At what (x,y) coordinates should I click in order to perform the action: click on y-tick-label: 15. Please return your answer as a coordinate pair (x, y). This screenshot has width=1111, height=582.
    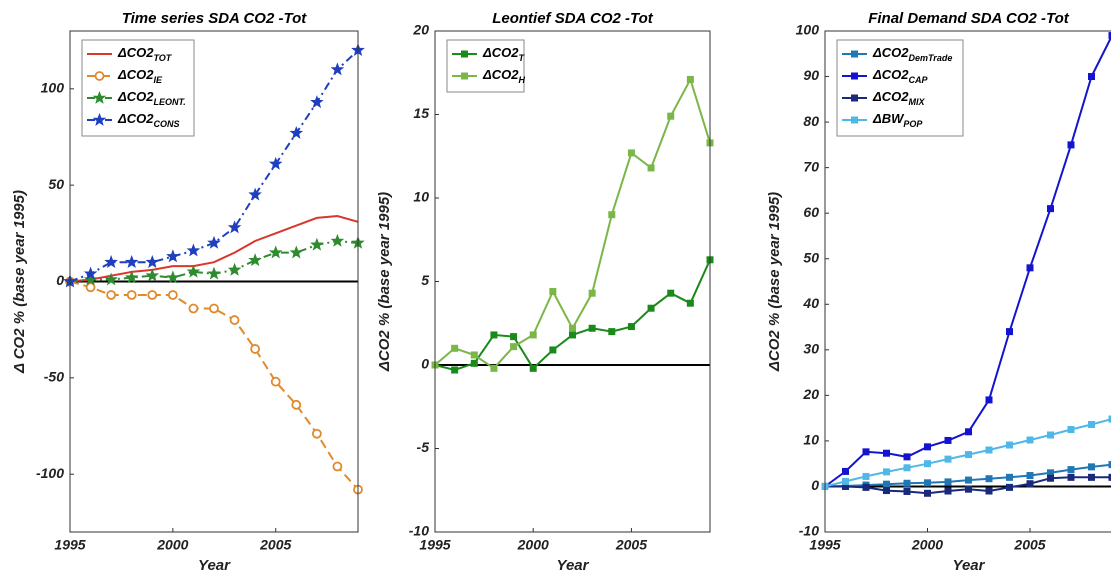
    Looking at the image, I should click on (421, 113).